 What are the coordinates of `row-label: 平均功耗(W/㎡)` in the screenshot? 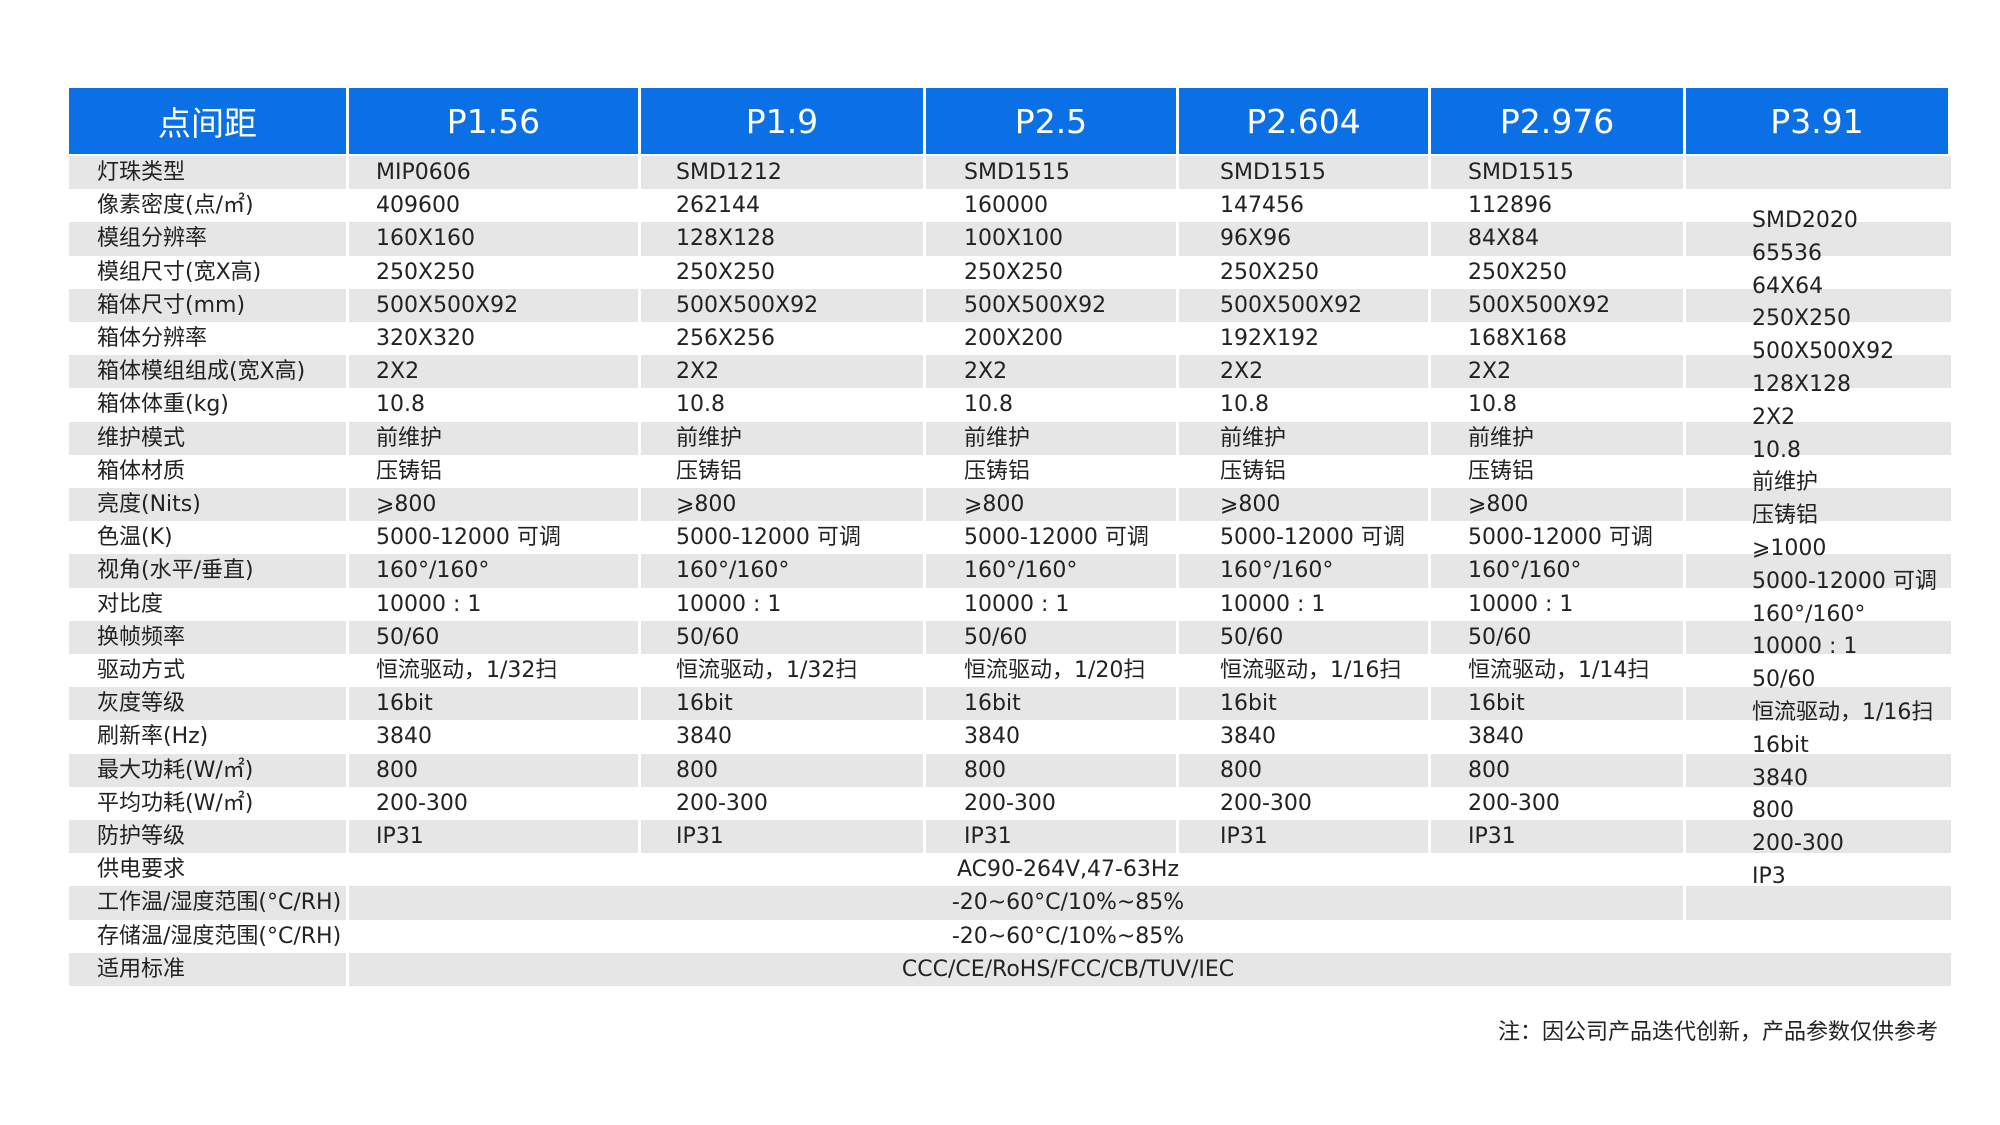 It's located at (175, 803).